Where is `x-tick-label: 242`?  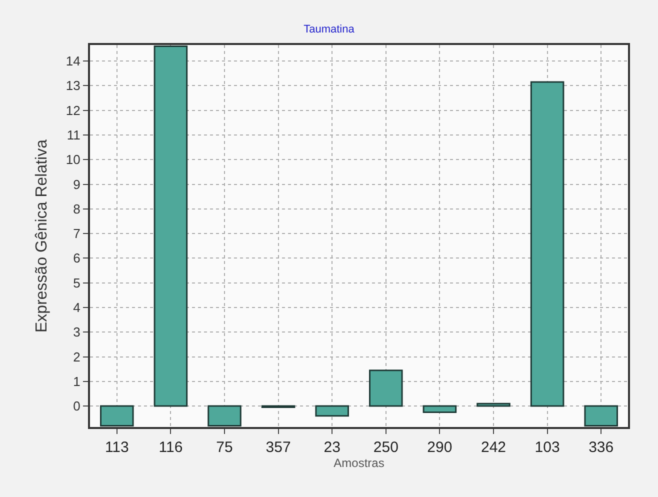 x-tick-label: 242 is located at coordinates (493, 447).